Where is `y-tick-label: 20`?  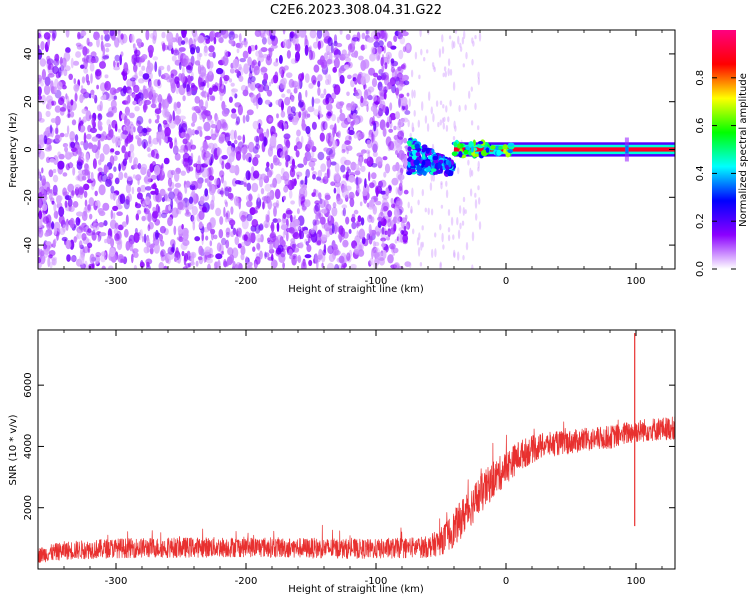
y-tick-label: 20 is located at coordinates (28, 101).